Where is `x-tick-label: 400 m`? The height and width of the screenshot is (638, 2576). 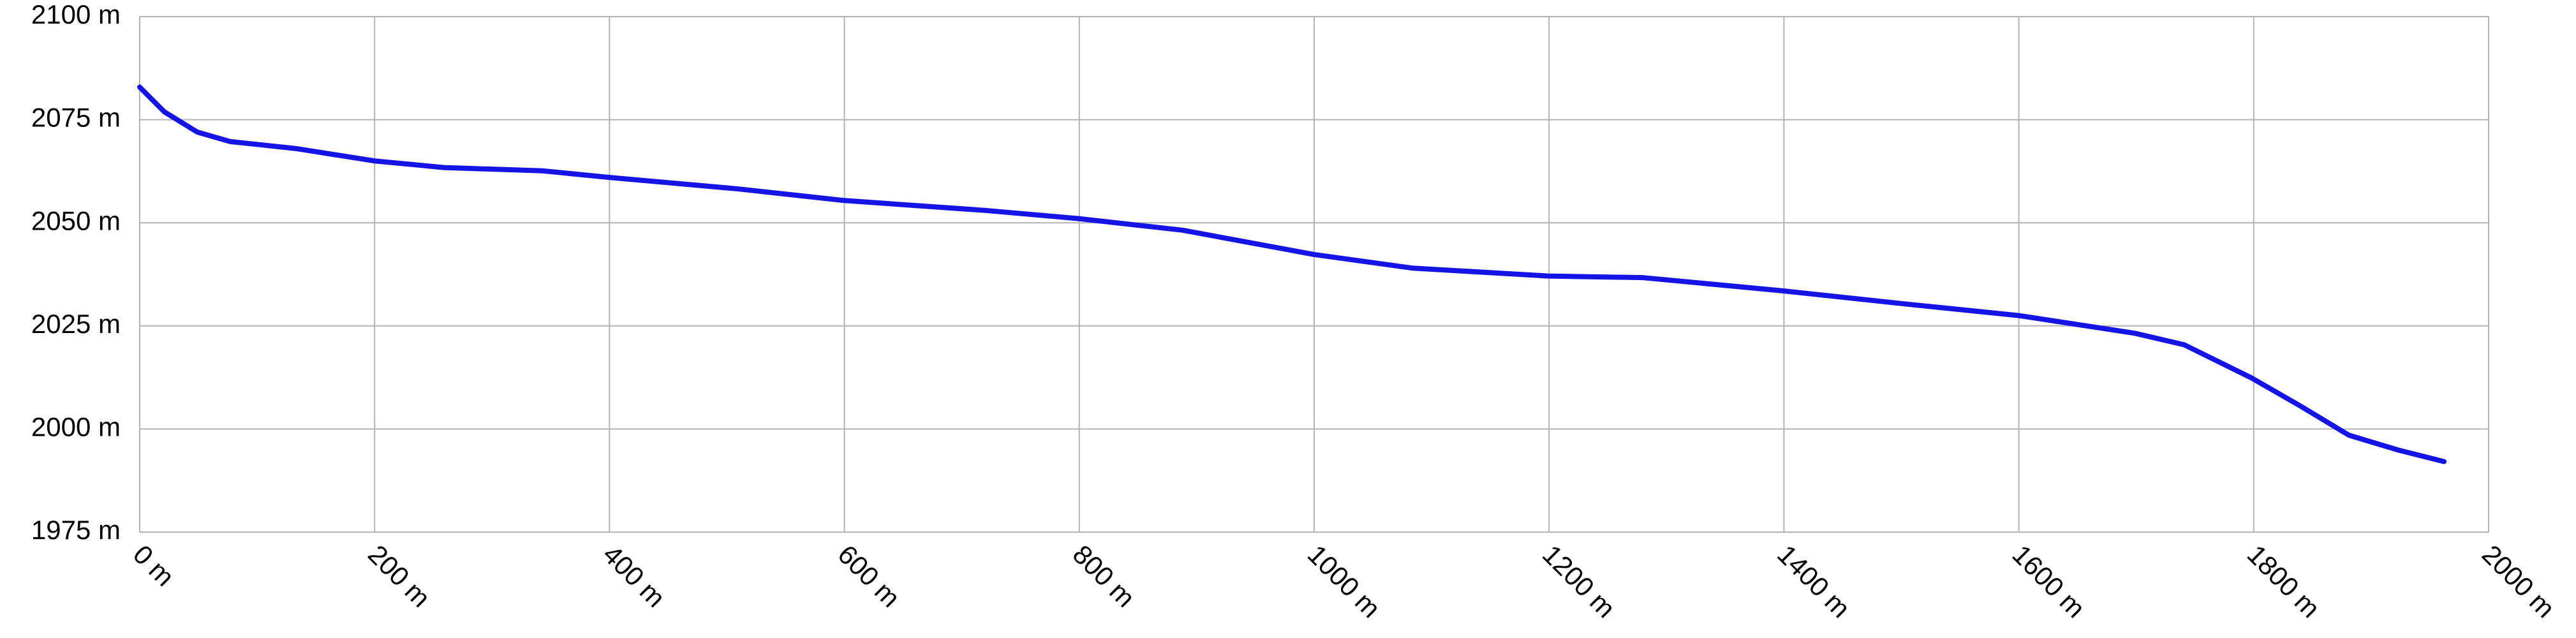 x-tick-label: 400 m is located at coordinates (634, 576).